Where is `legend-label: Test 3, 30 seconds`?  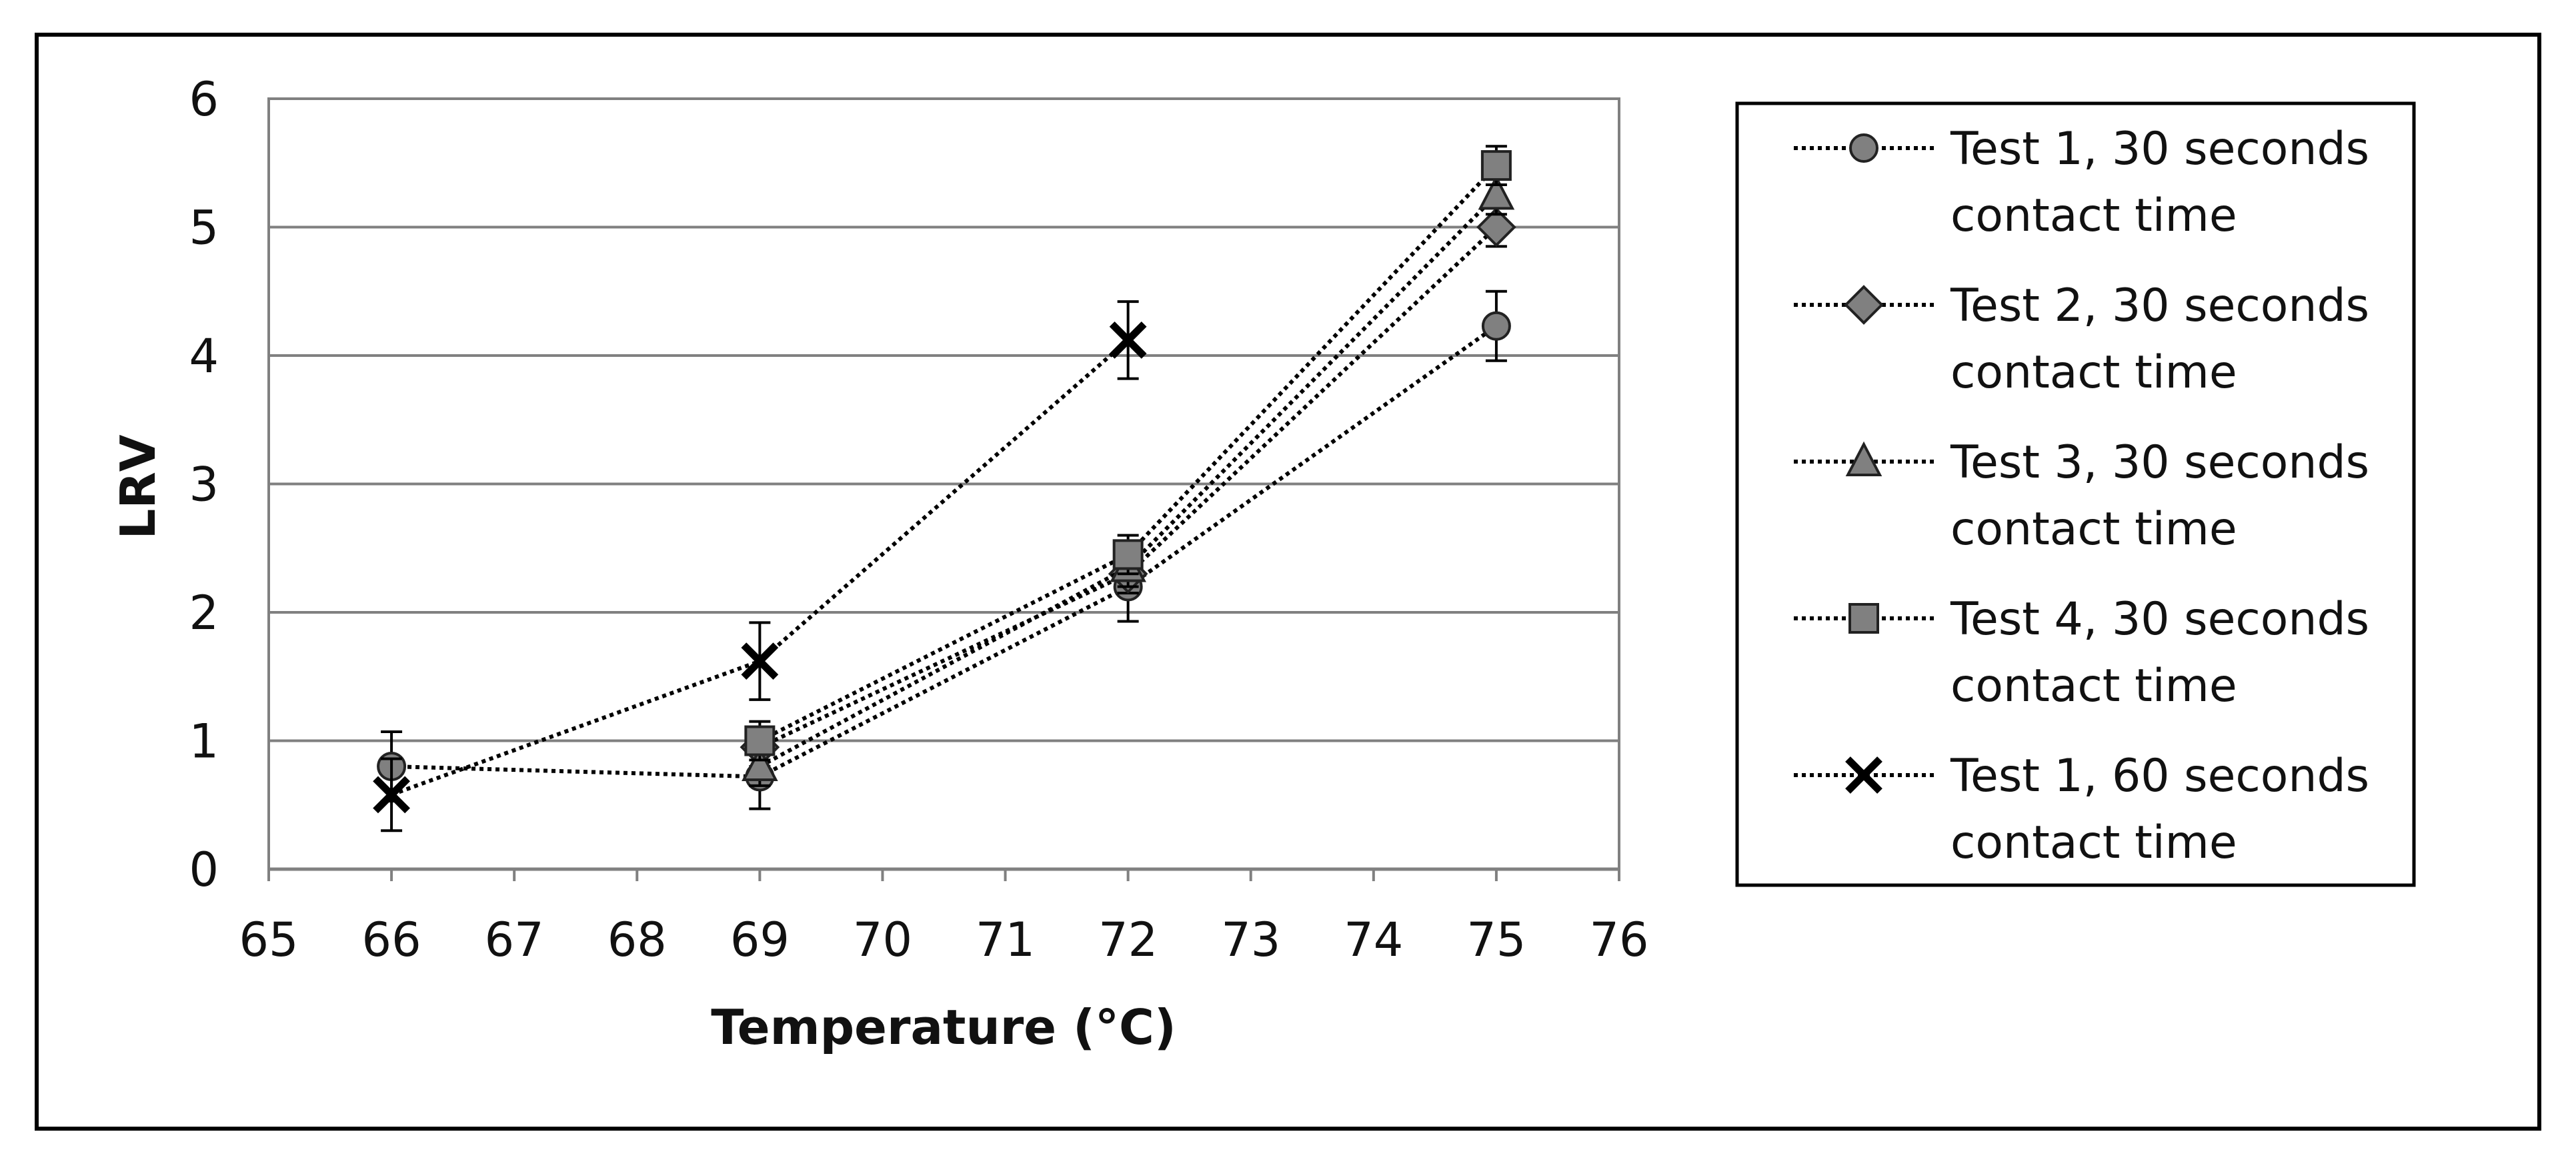
legend-label: Test 3, 30 seconds is located at coordinates (2159, 462).